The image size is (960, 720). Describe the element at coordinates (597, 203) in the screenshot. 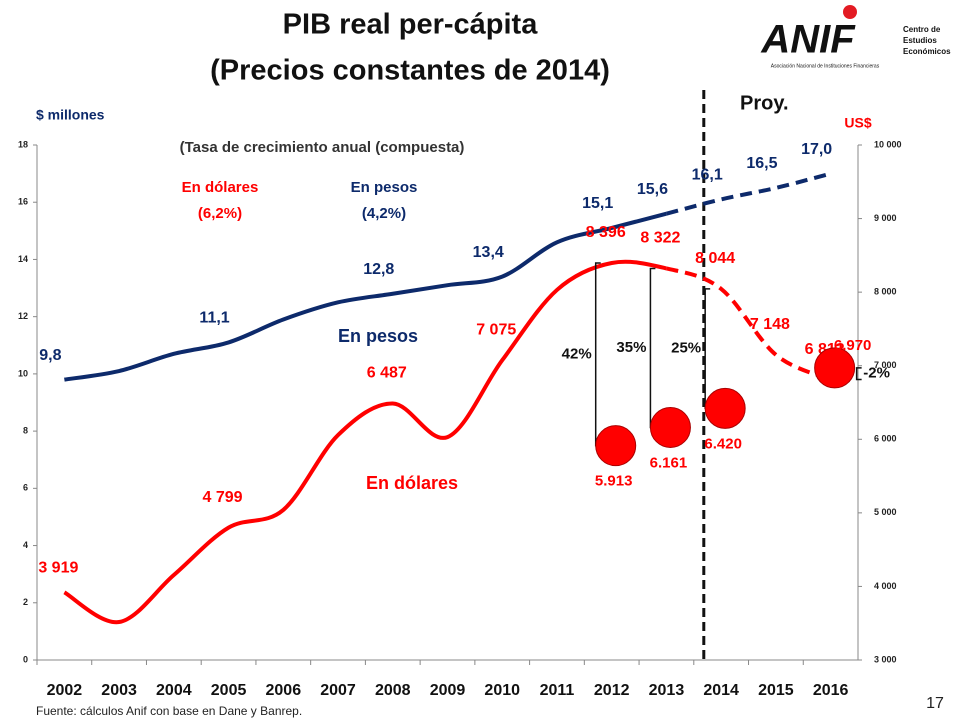

I see `data-label: 15,1` at that location.